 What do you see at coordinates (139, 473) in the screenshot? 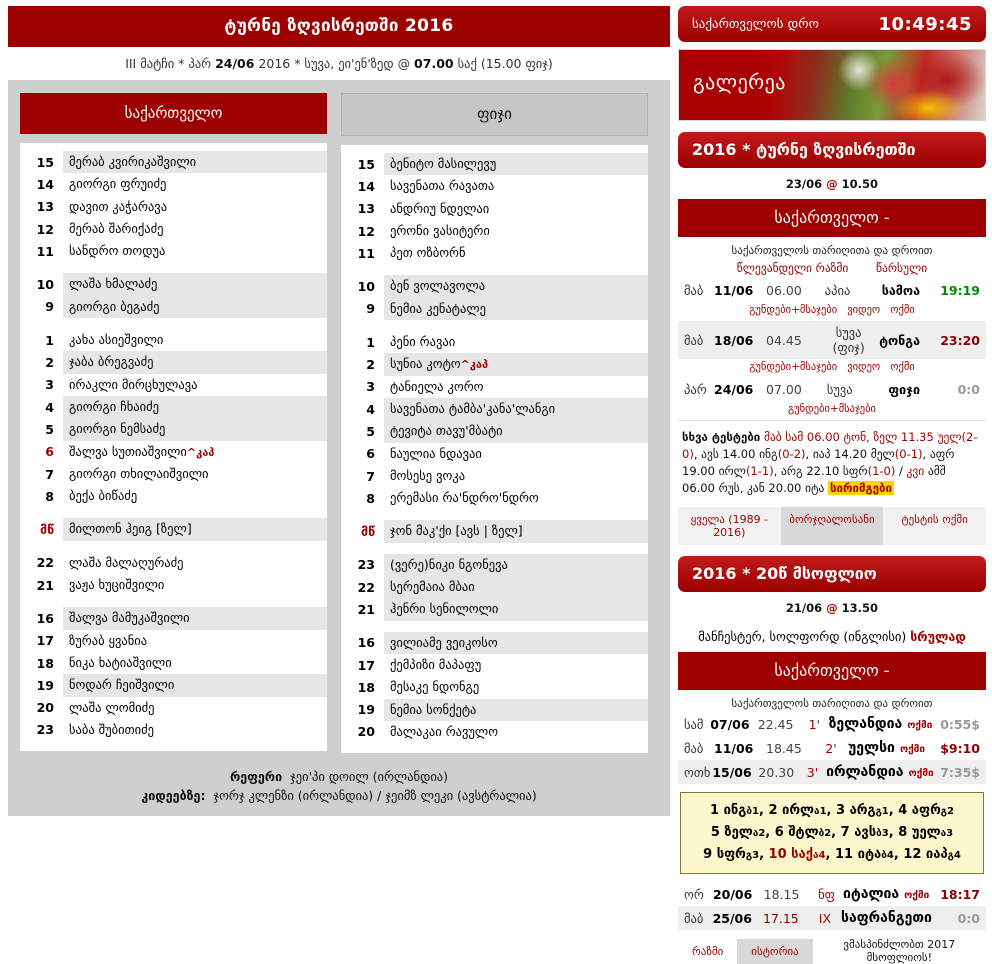
I see `player-name: გიორგი თხილაიშვილი` at bounding box center [139, 473].